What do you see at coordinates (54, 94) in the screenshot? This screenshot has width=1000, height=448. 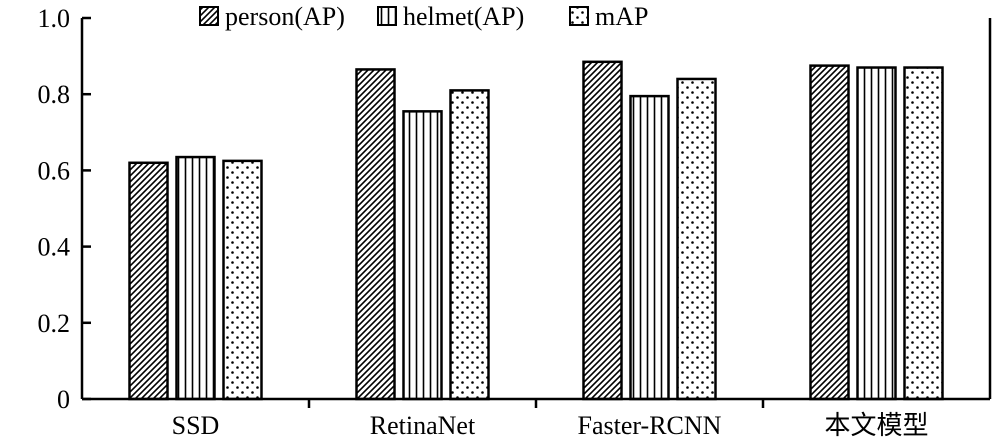 I see `y-tick-label: 0.8` at bounding box center [54, 94].